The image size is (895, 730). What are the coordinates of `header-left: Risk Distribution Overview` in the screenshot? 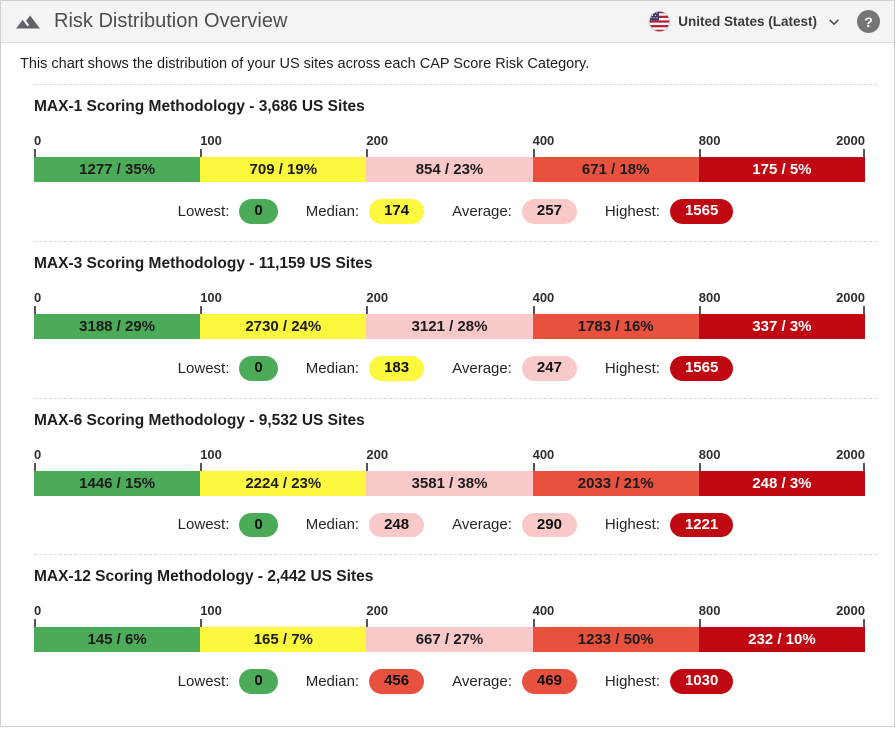 It's located at (151, 22).